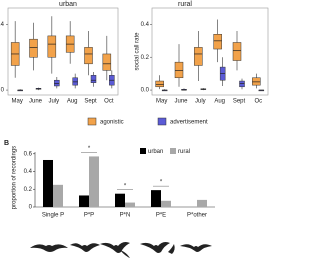 This screenshot has height=270, width=320. Describe the element at coordinates (112, 123) in the screenshot. I see `legend-label: agonistic` at that location.